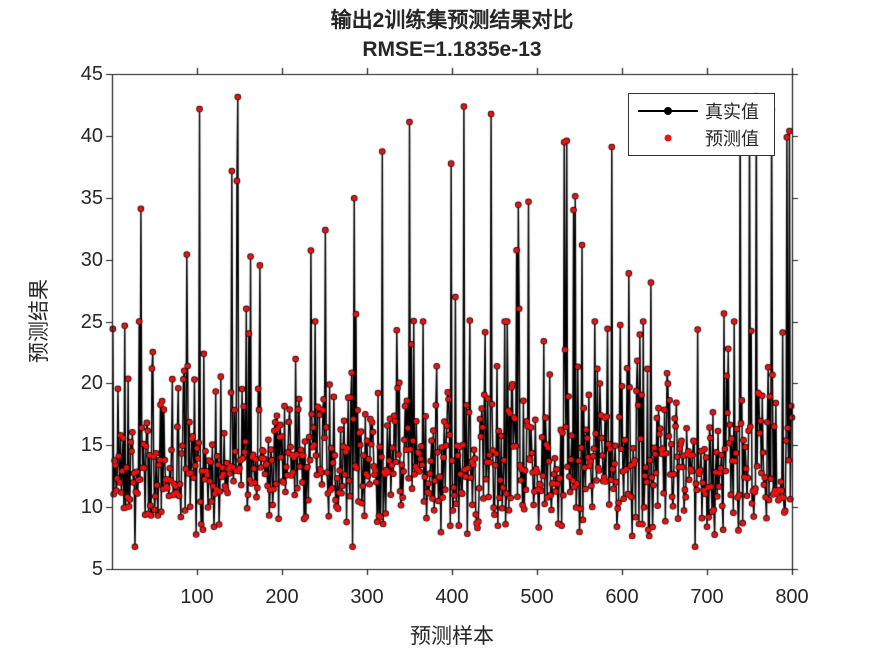 The width and height of the screenshot is (875, 656). Describe the element at coordinates (91, 507) in the screenshot. I see `y-tick-label: 10` at that location.